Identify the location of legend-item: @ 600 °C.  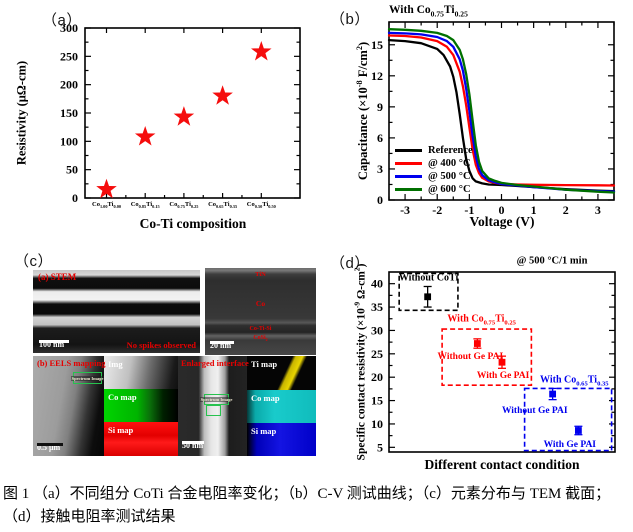
(434, 189).